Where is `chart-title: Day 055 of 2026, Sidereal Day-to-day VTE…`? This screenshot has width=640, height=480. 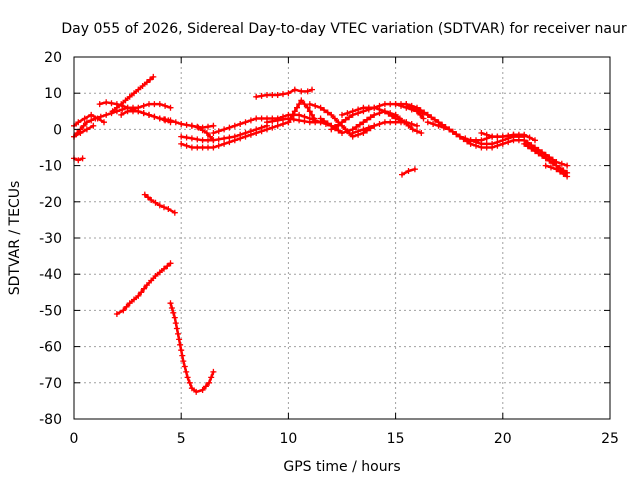 chart-title: Day 055 of 2026, Sidereal Day-to-day VTE… is located at coordinates (344, 29).